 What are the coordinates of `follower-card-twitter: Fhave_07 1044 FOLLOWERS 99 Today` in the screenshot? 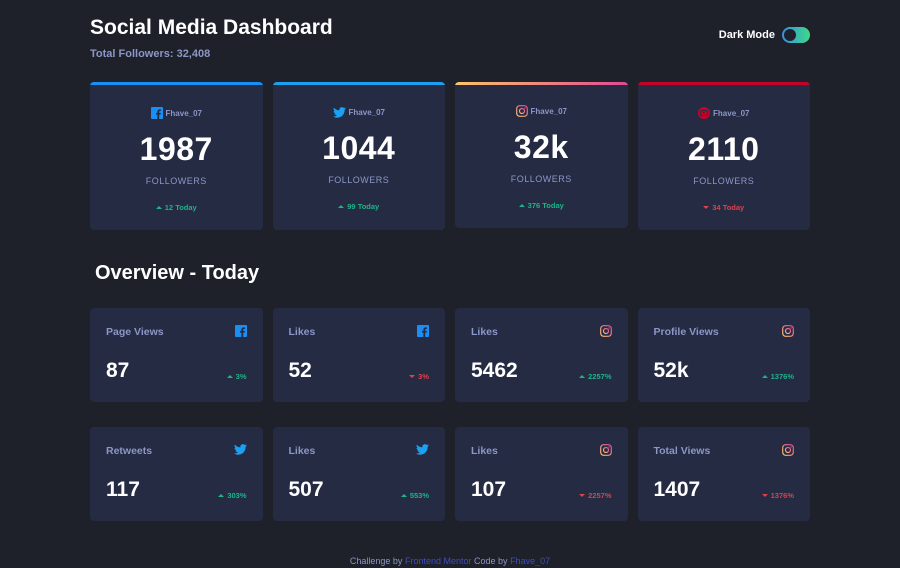 It's located at (359, 156).